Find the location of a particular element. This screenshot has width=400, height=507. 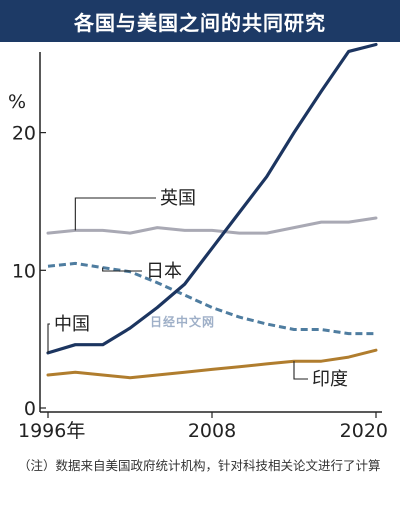

series-line-india is located at coordinates (212, 364).